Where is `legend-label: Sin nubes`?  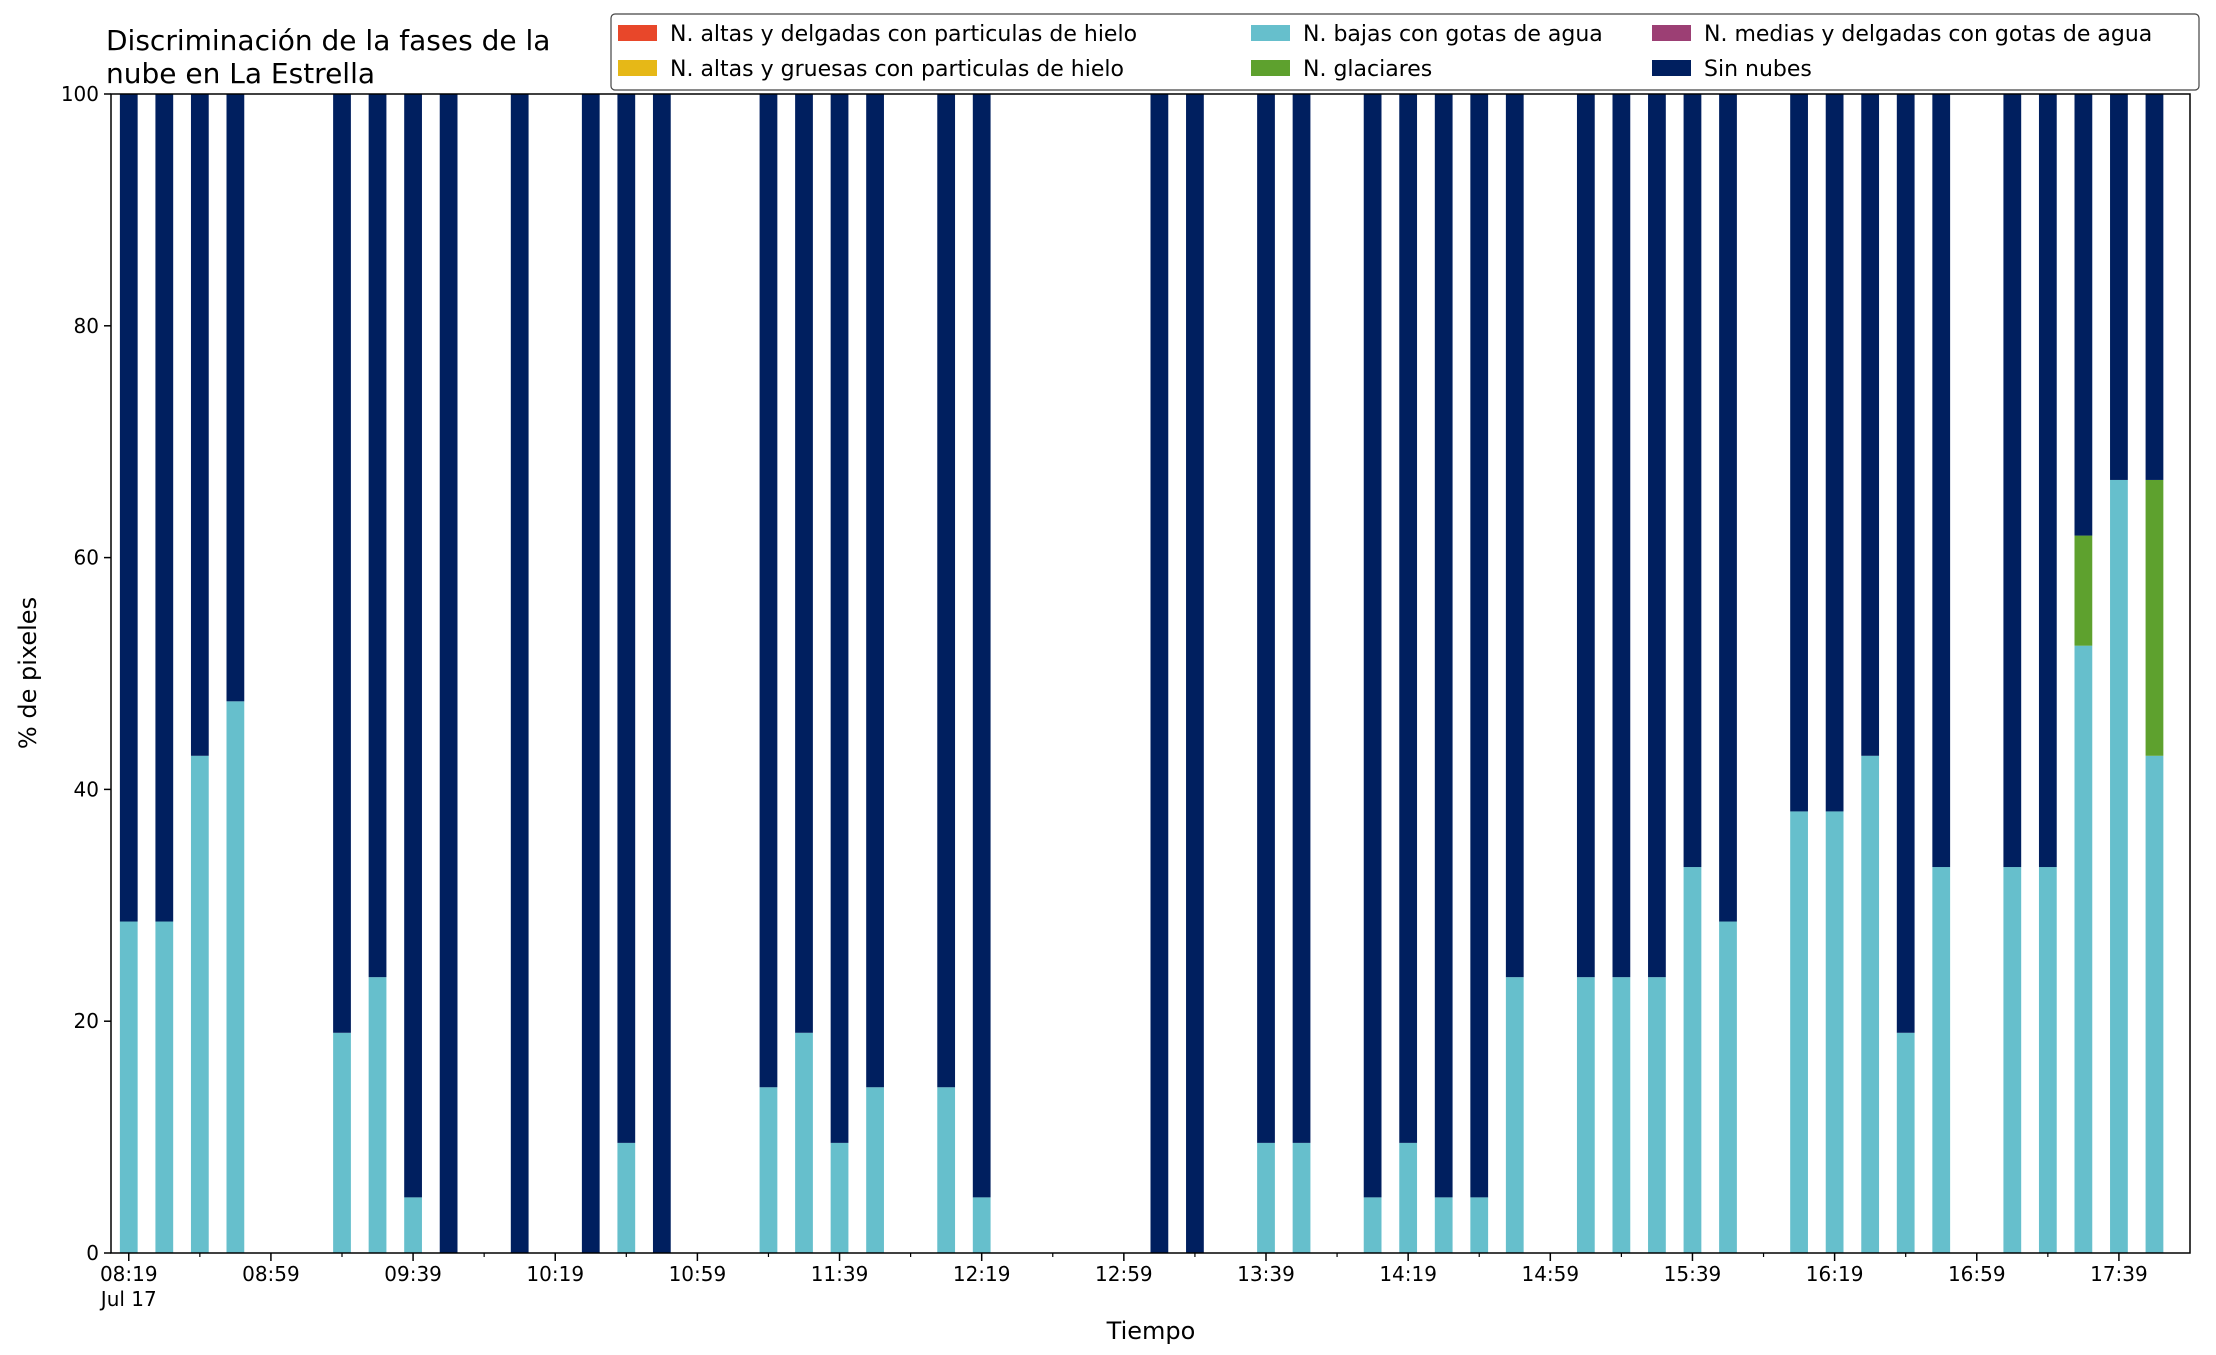 legend-label: Sin nubes is located at coordinates (1758, 69).